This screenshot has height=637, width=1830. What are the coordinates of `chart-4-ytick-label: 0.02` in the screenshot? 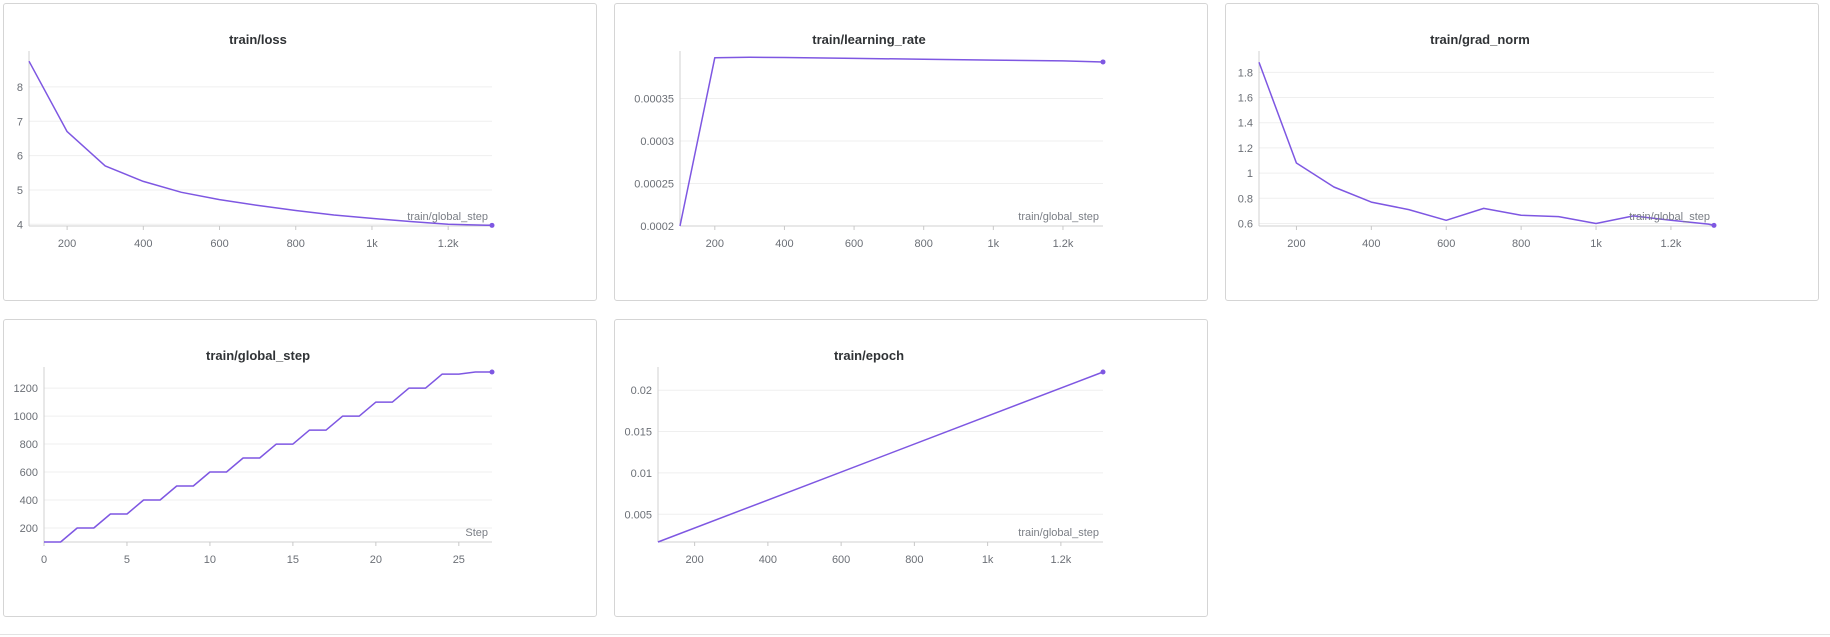 It's located at (641, 391).